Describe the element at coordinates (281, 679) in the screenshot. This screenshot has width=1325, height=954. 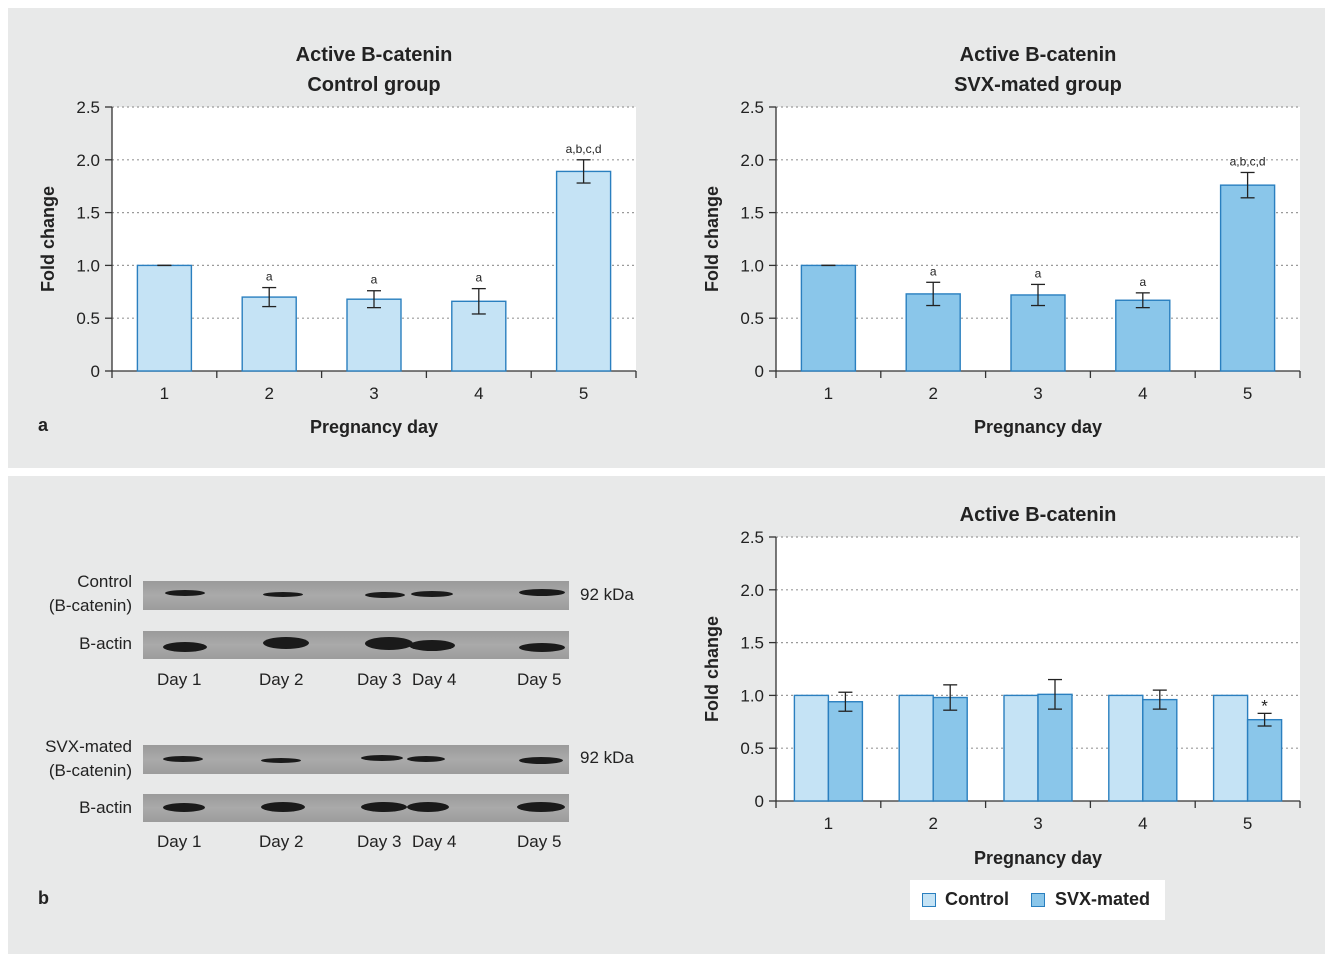
I see `control-day-2: Day 2` at that location.